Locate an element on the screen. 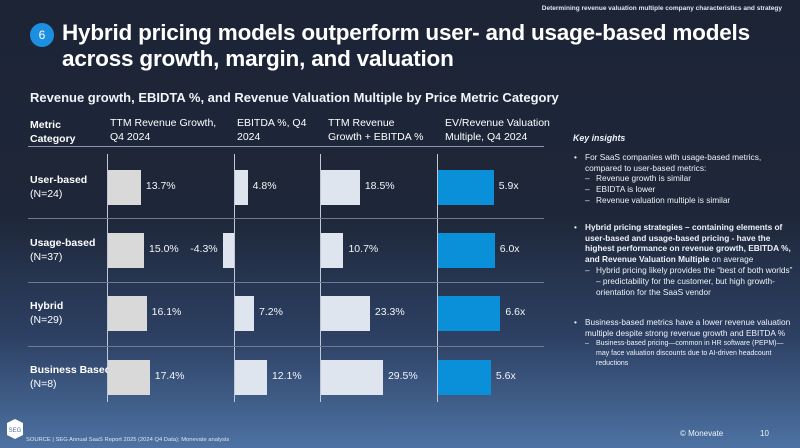  row-label: User-based (N=24) is located at coordinates (58, 187).